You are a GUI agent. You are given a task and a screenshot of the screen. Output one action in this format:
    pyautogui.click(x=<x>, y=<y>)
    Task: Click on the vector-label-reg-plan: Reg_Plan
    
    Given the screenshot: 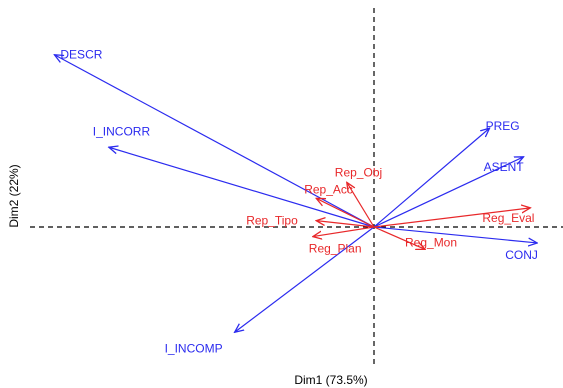 What is the action you would take?
    pyautogui.click(x=335, y=249)
    